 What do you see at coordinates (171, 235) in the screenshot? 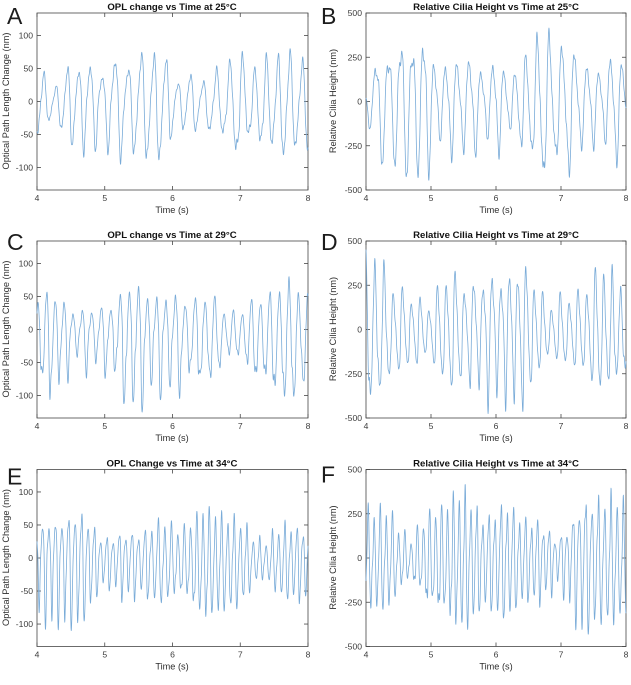
I see `plot-title-c: OPL change vs Time at 29°C` at bounding box center [171, 235].